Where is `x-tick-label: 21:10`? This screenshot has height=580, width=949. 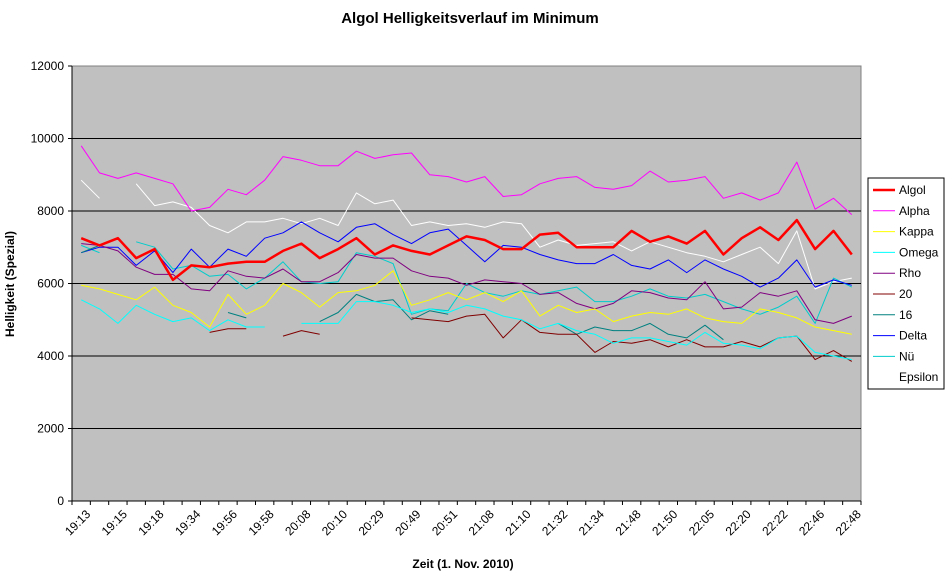 x-tick-label: 21:10 is located at coordinates (517, 522).